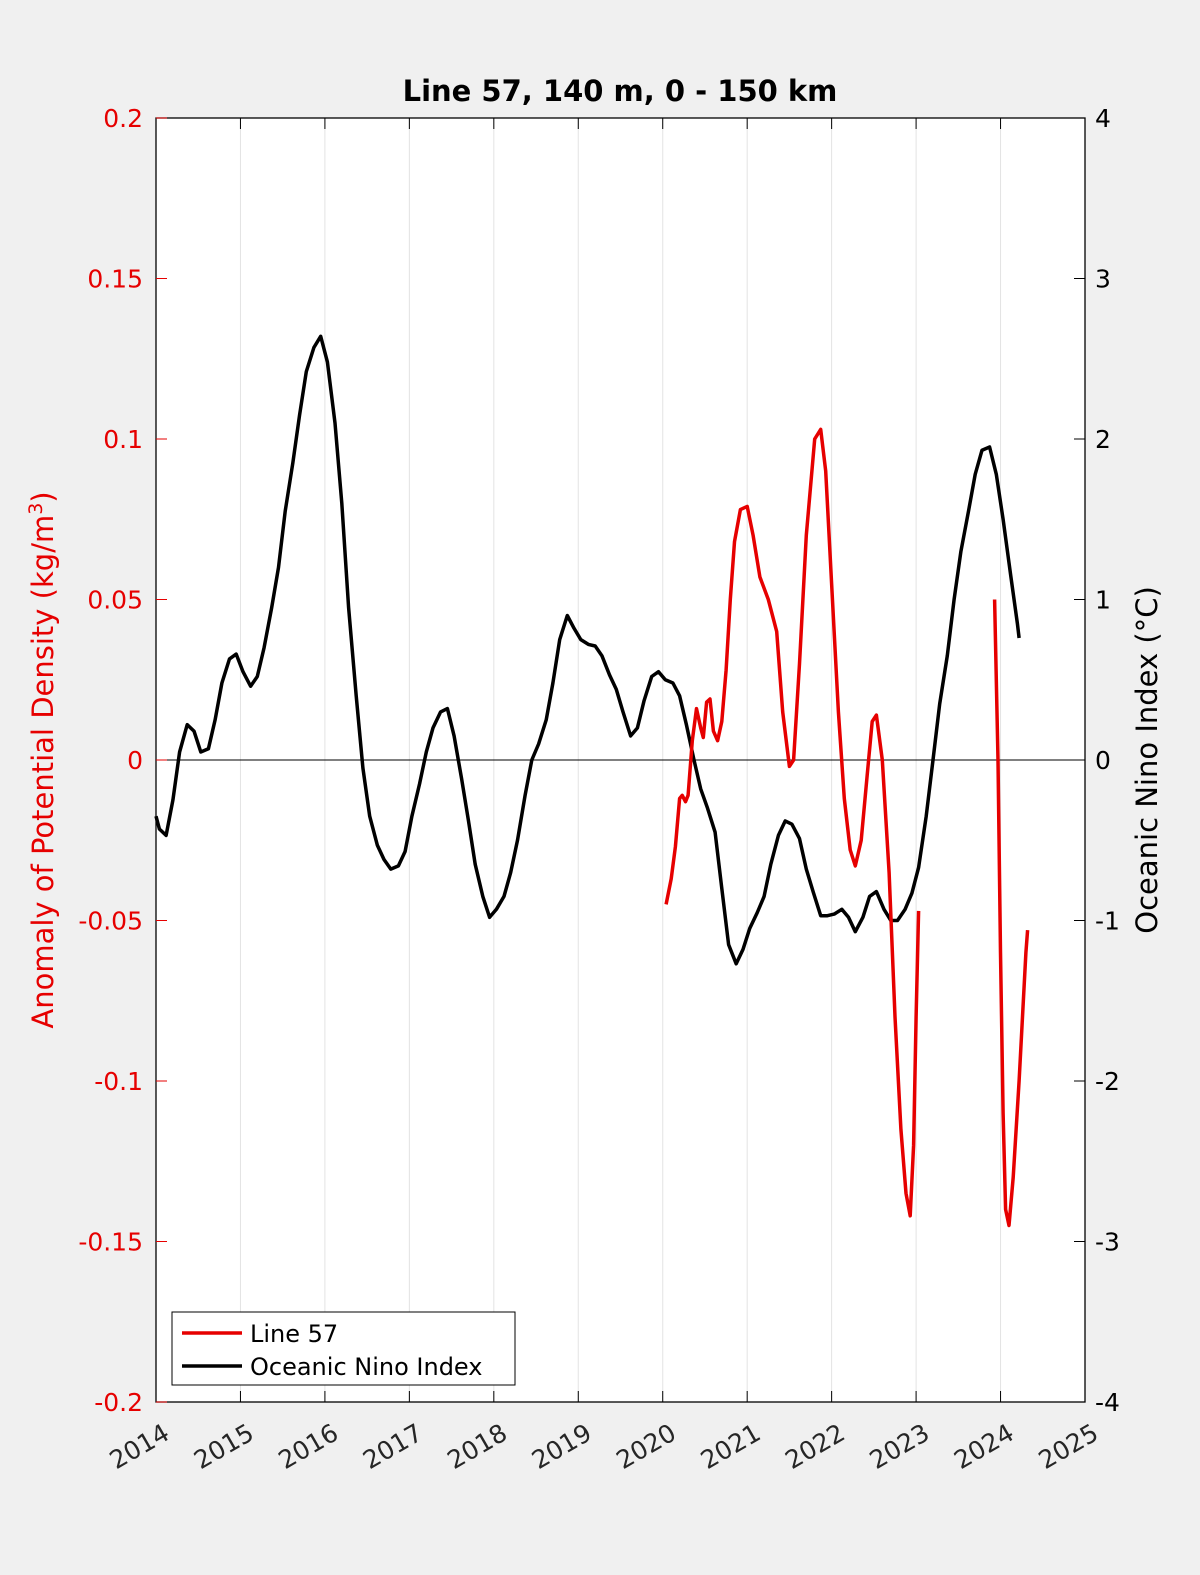 The height and width of the screenshot is (1575, 1200). Describe the element at coordinates (1107, 1081) in the screenshot. I see `right-y-tick-label: -2` at that location.